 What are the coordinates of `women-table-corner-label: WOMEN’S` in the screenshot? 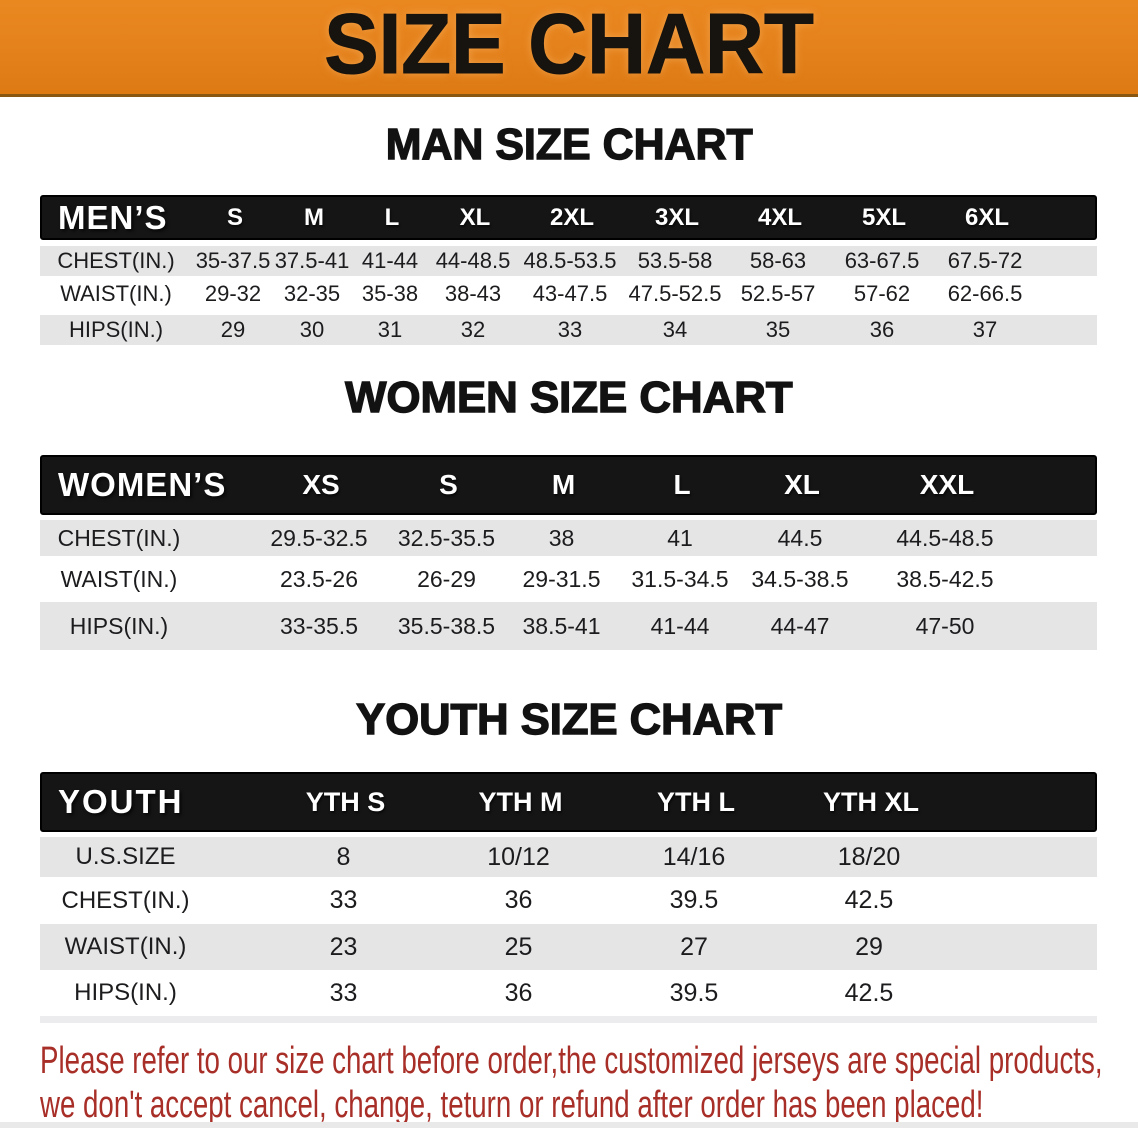 It's located at (142, 484).